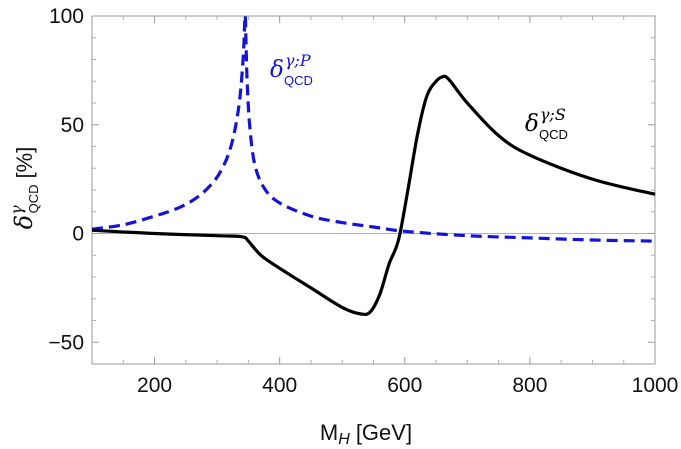 The width and height of the screenshot is (681, 449). I want to click on y-axis-label-unit: [%], so click(24, 163).